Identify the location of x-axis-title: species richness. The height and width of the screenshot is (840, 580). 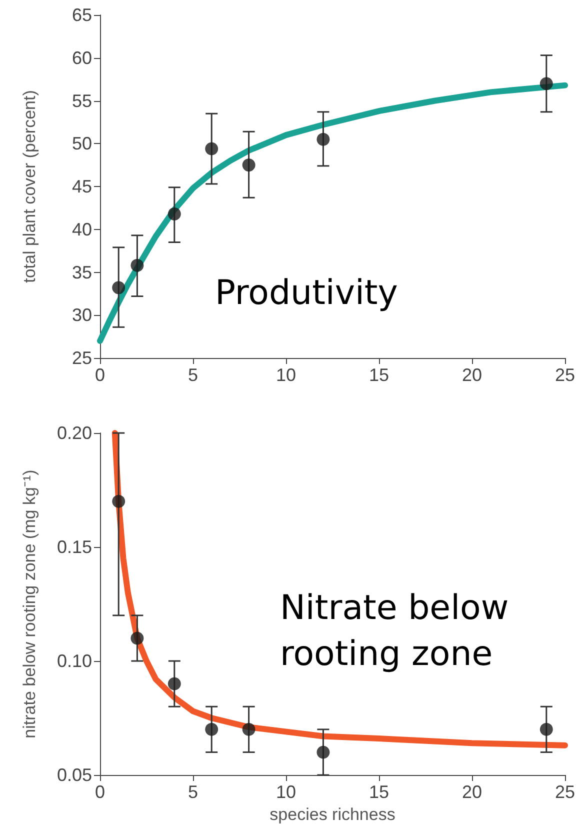
(333, 814).